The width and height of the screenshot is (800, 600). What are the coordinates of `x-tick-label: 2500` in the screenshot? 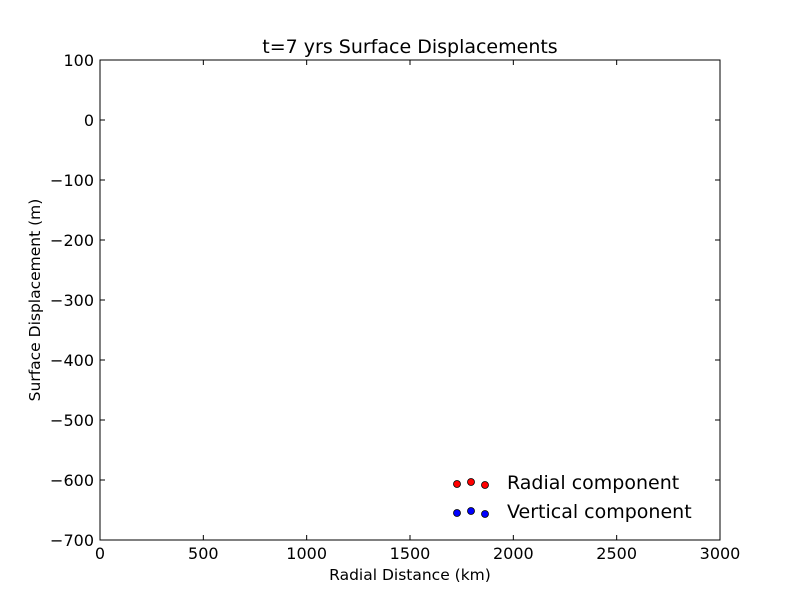 It's located at (616, 553).